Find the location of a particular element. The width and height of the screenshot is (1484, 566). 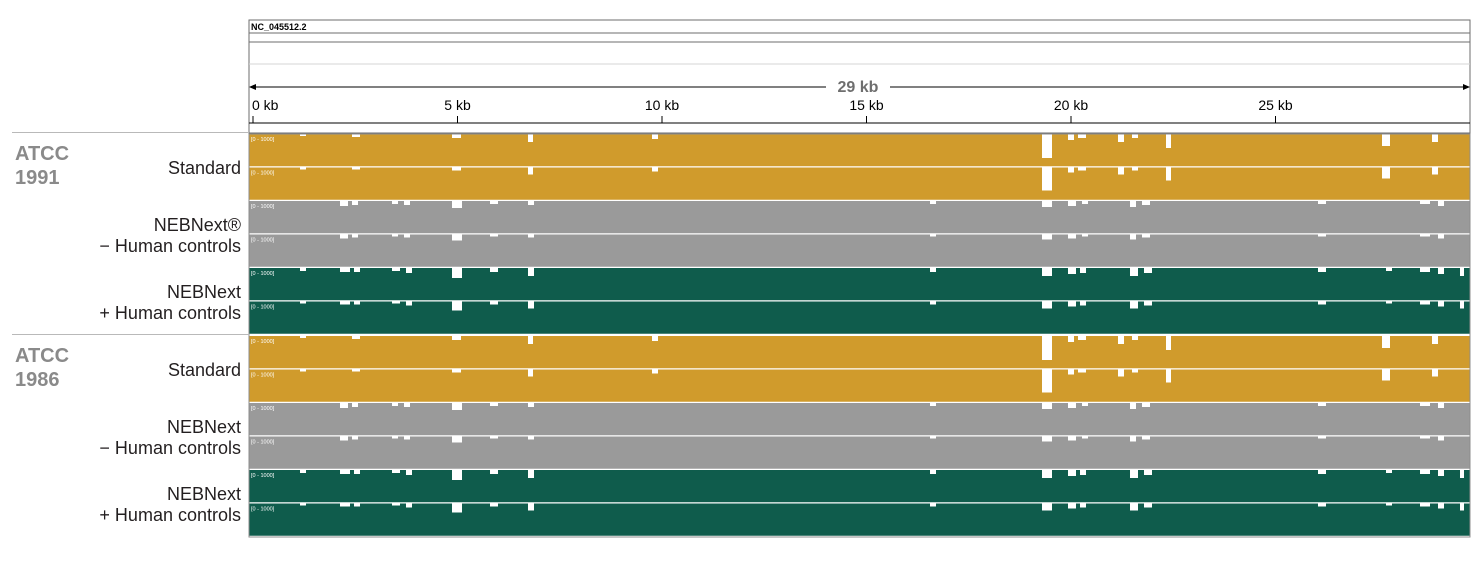

track-label-line2: + Human controls is located at coordinates (170, 312).